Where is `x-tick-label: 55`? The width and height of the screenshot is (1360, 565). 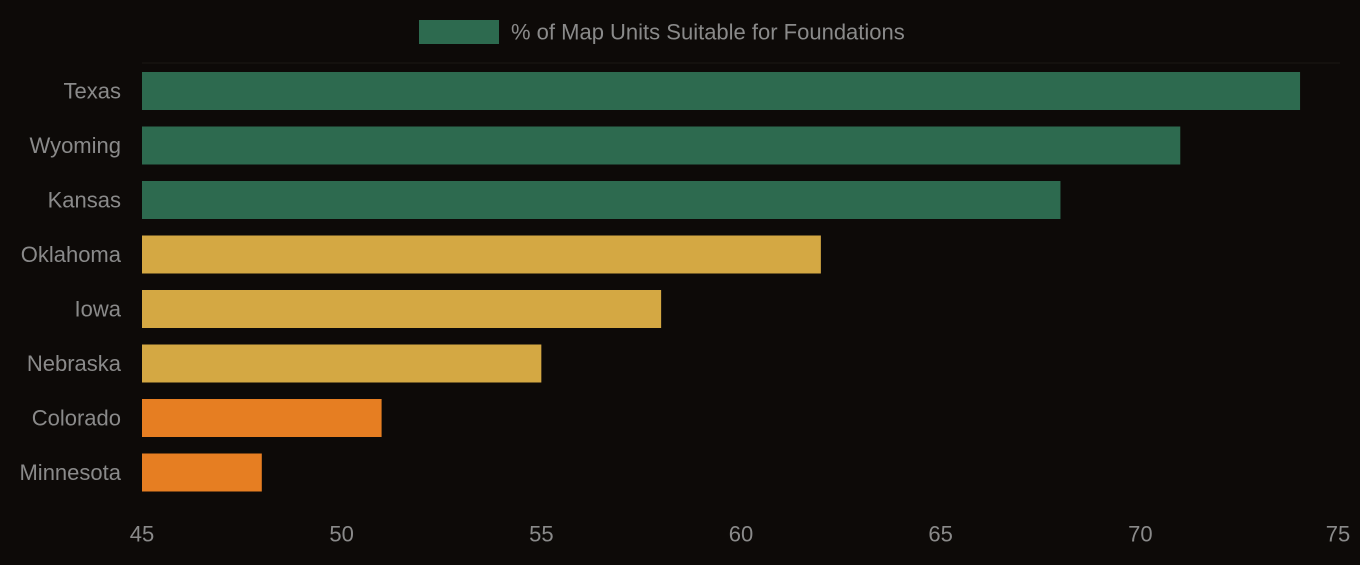
x-tick-label: 55 is located at coordinates (541, 534).